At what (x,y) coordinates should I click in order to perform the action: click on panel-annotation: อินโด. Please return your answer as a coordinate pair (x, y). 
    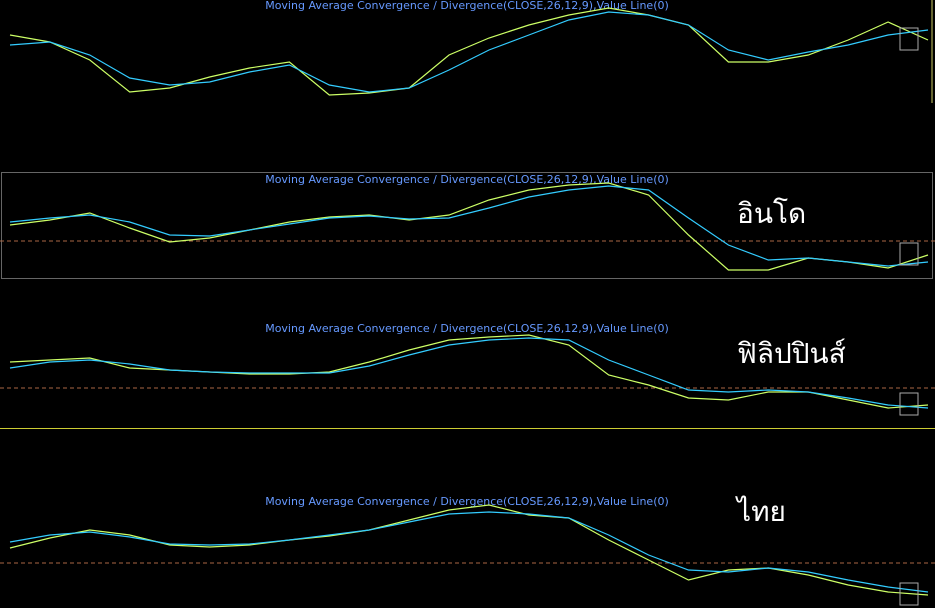
    Looking at the image, I should click on (771, 213).